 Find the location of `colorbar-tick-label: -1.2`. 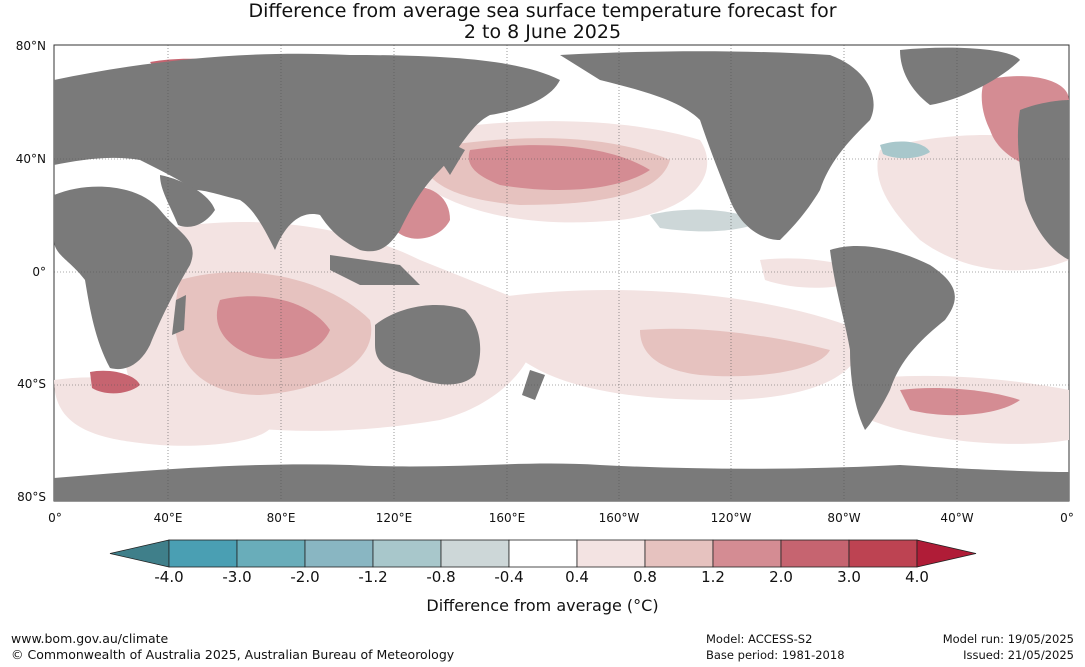

colorbar-tick-label: -1.2 is located at coordinates (373, 577).